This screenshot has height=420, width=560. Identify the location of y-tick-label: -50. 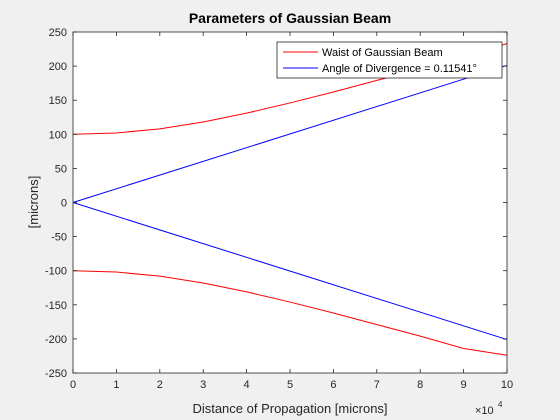
(59, 238).